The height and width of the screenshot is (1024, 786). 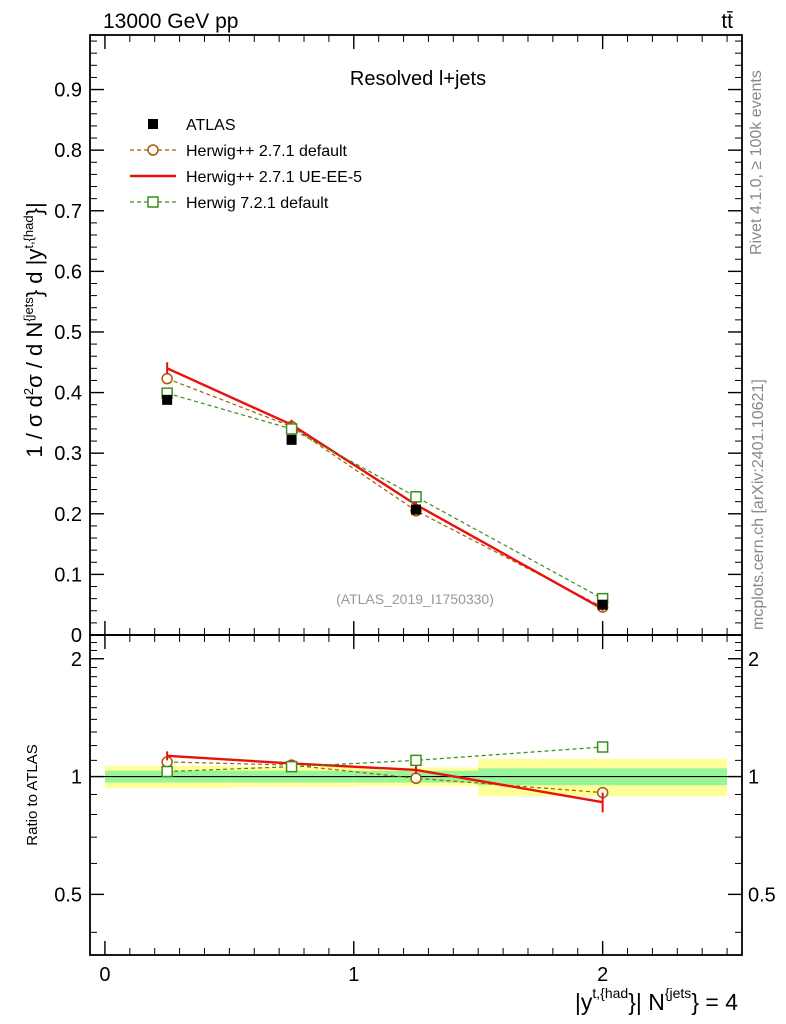 What do you see at coordinates (678, 993) in the screenshot?
I see `x-label-sup-2: {jets` at bounding box center [678, 993].